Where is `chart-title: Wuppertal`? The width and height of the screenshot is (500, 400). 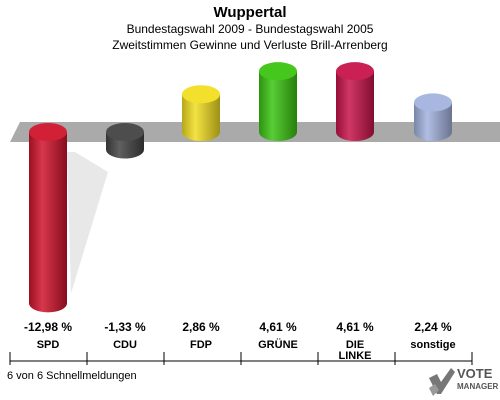
chart-title: Wuppertal is located at coordinates (250, 12).